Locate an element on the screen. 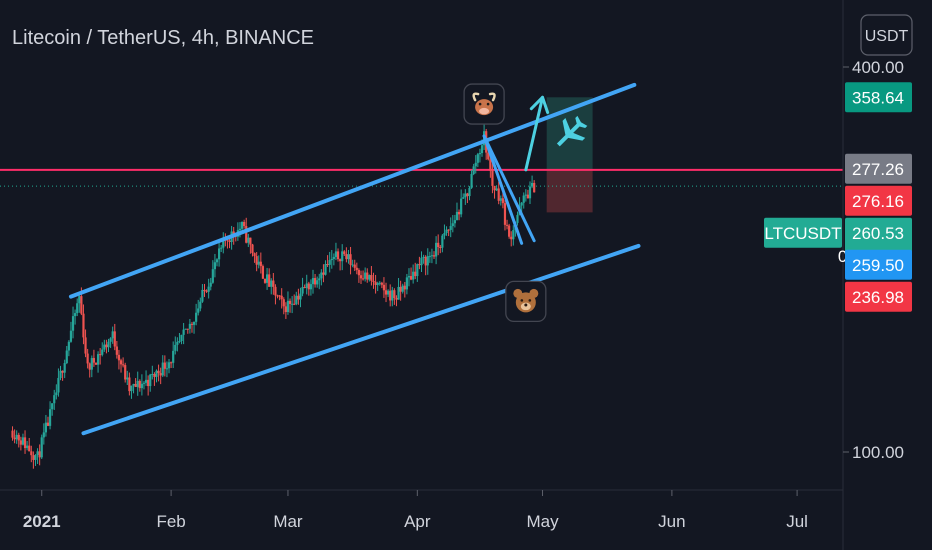 This screenshot has width=932, height=550. symbol-badge-label: LTCUSDT is located at coordinates (802, 233).